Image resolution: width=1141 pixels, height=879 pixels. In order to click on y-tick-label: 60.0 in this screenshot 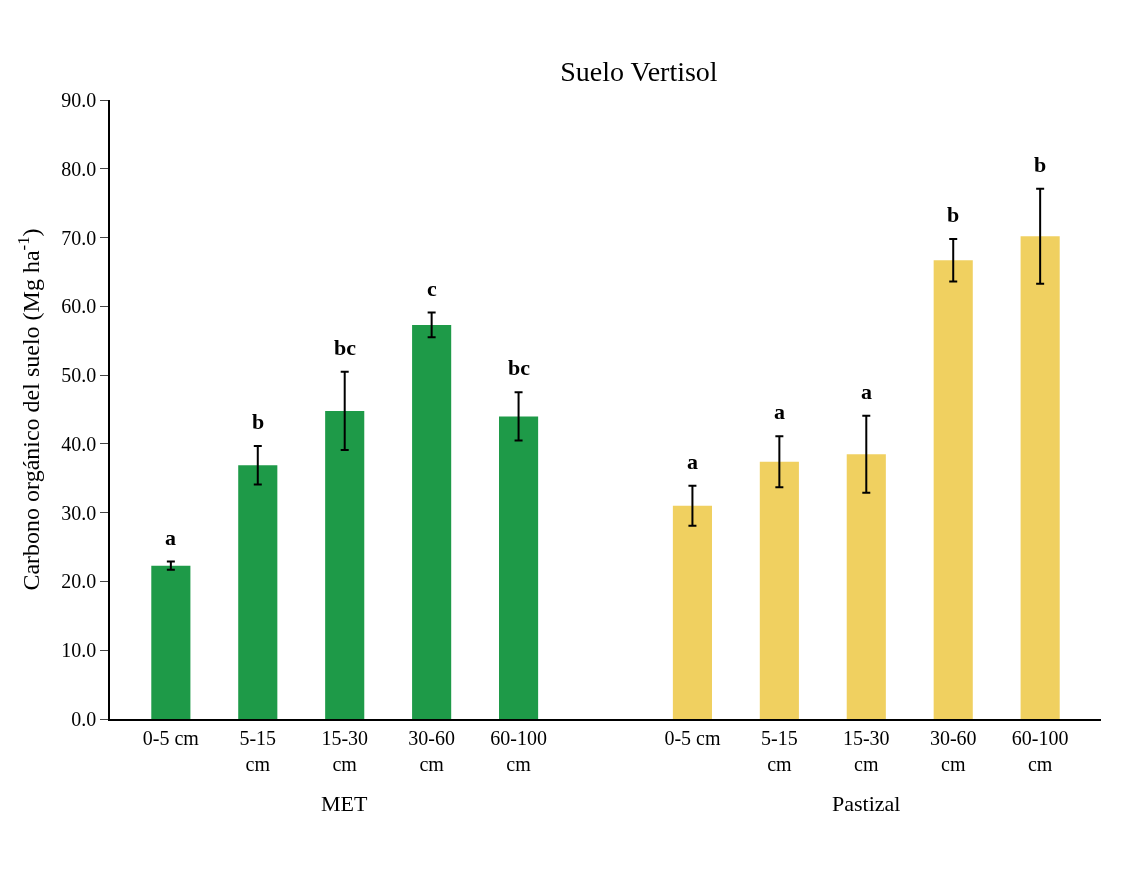, I will do `click(79, 306)`.